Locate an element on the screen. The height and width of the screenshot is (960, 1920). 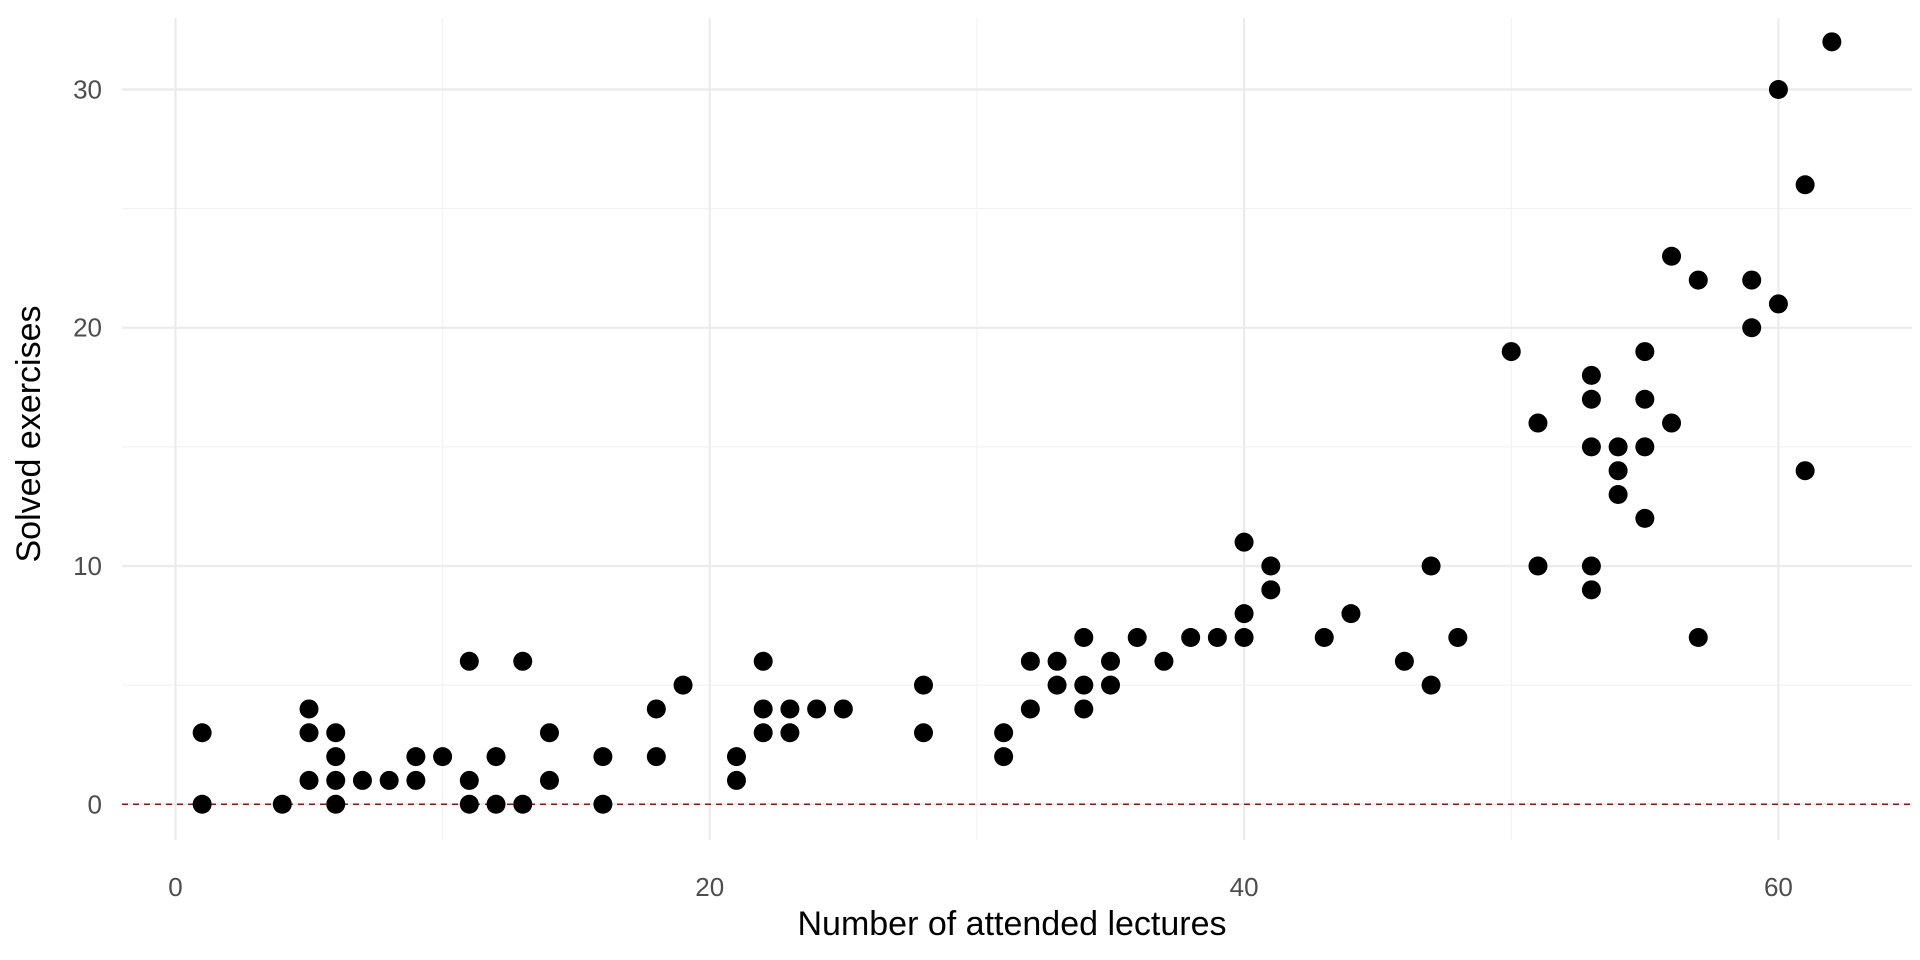
y-tick-label: 10 is located at coordinates (87, 566).